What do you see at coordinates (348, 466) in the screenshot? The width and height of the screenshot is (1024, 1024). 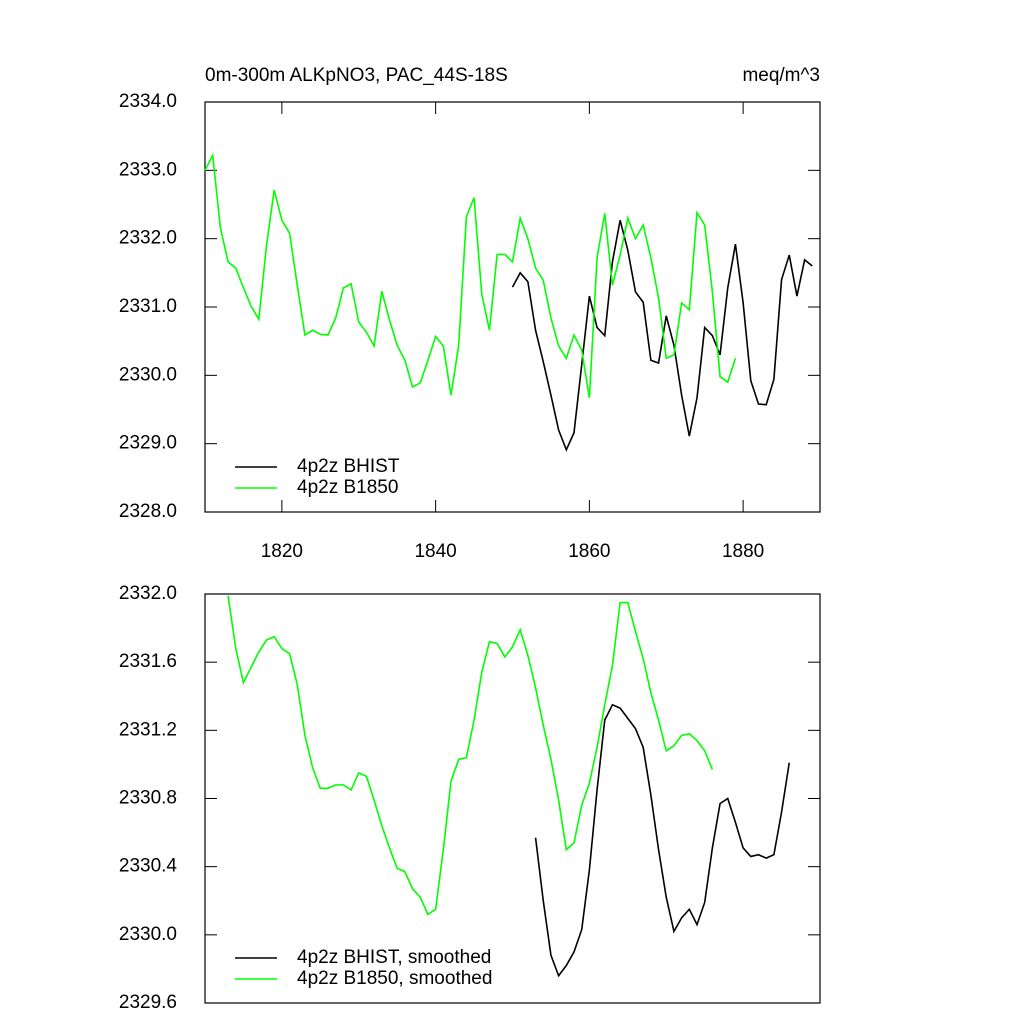 I see `legend-label: 4p2z BHIST` at bounding box center [348, 466].